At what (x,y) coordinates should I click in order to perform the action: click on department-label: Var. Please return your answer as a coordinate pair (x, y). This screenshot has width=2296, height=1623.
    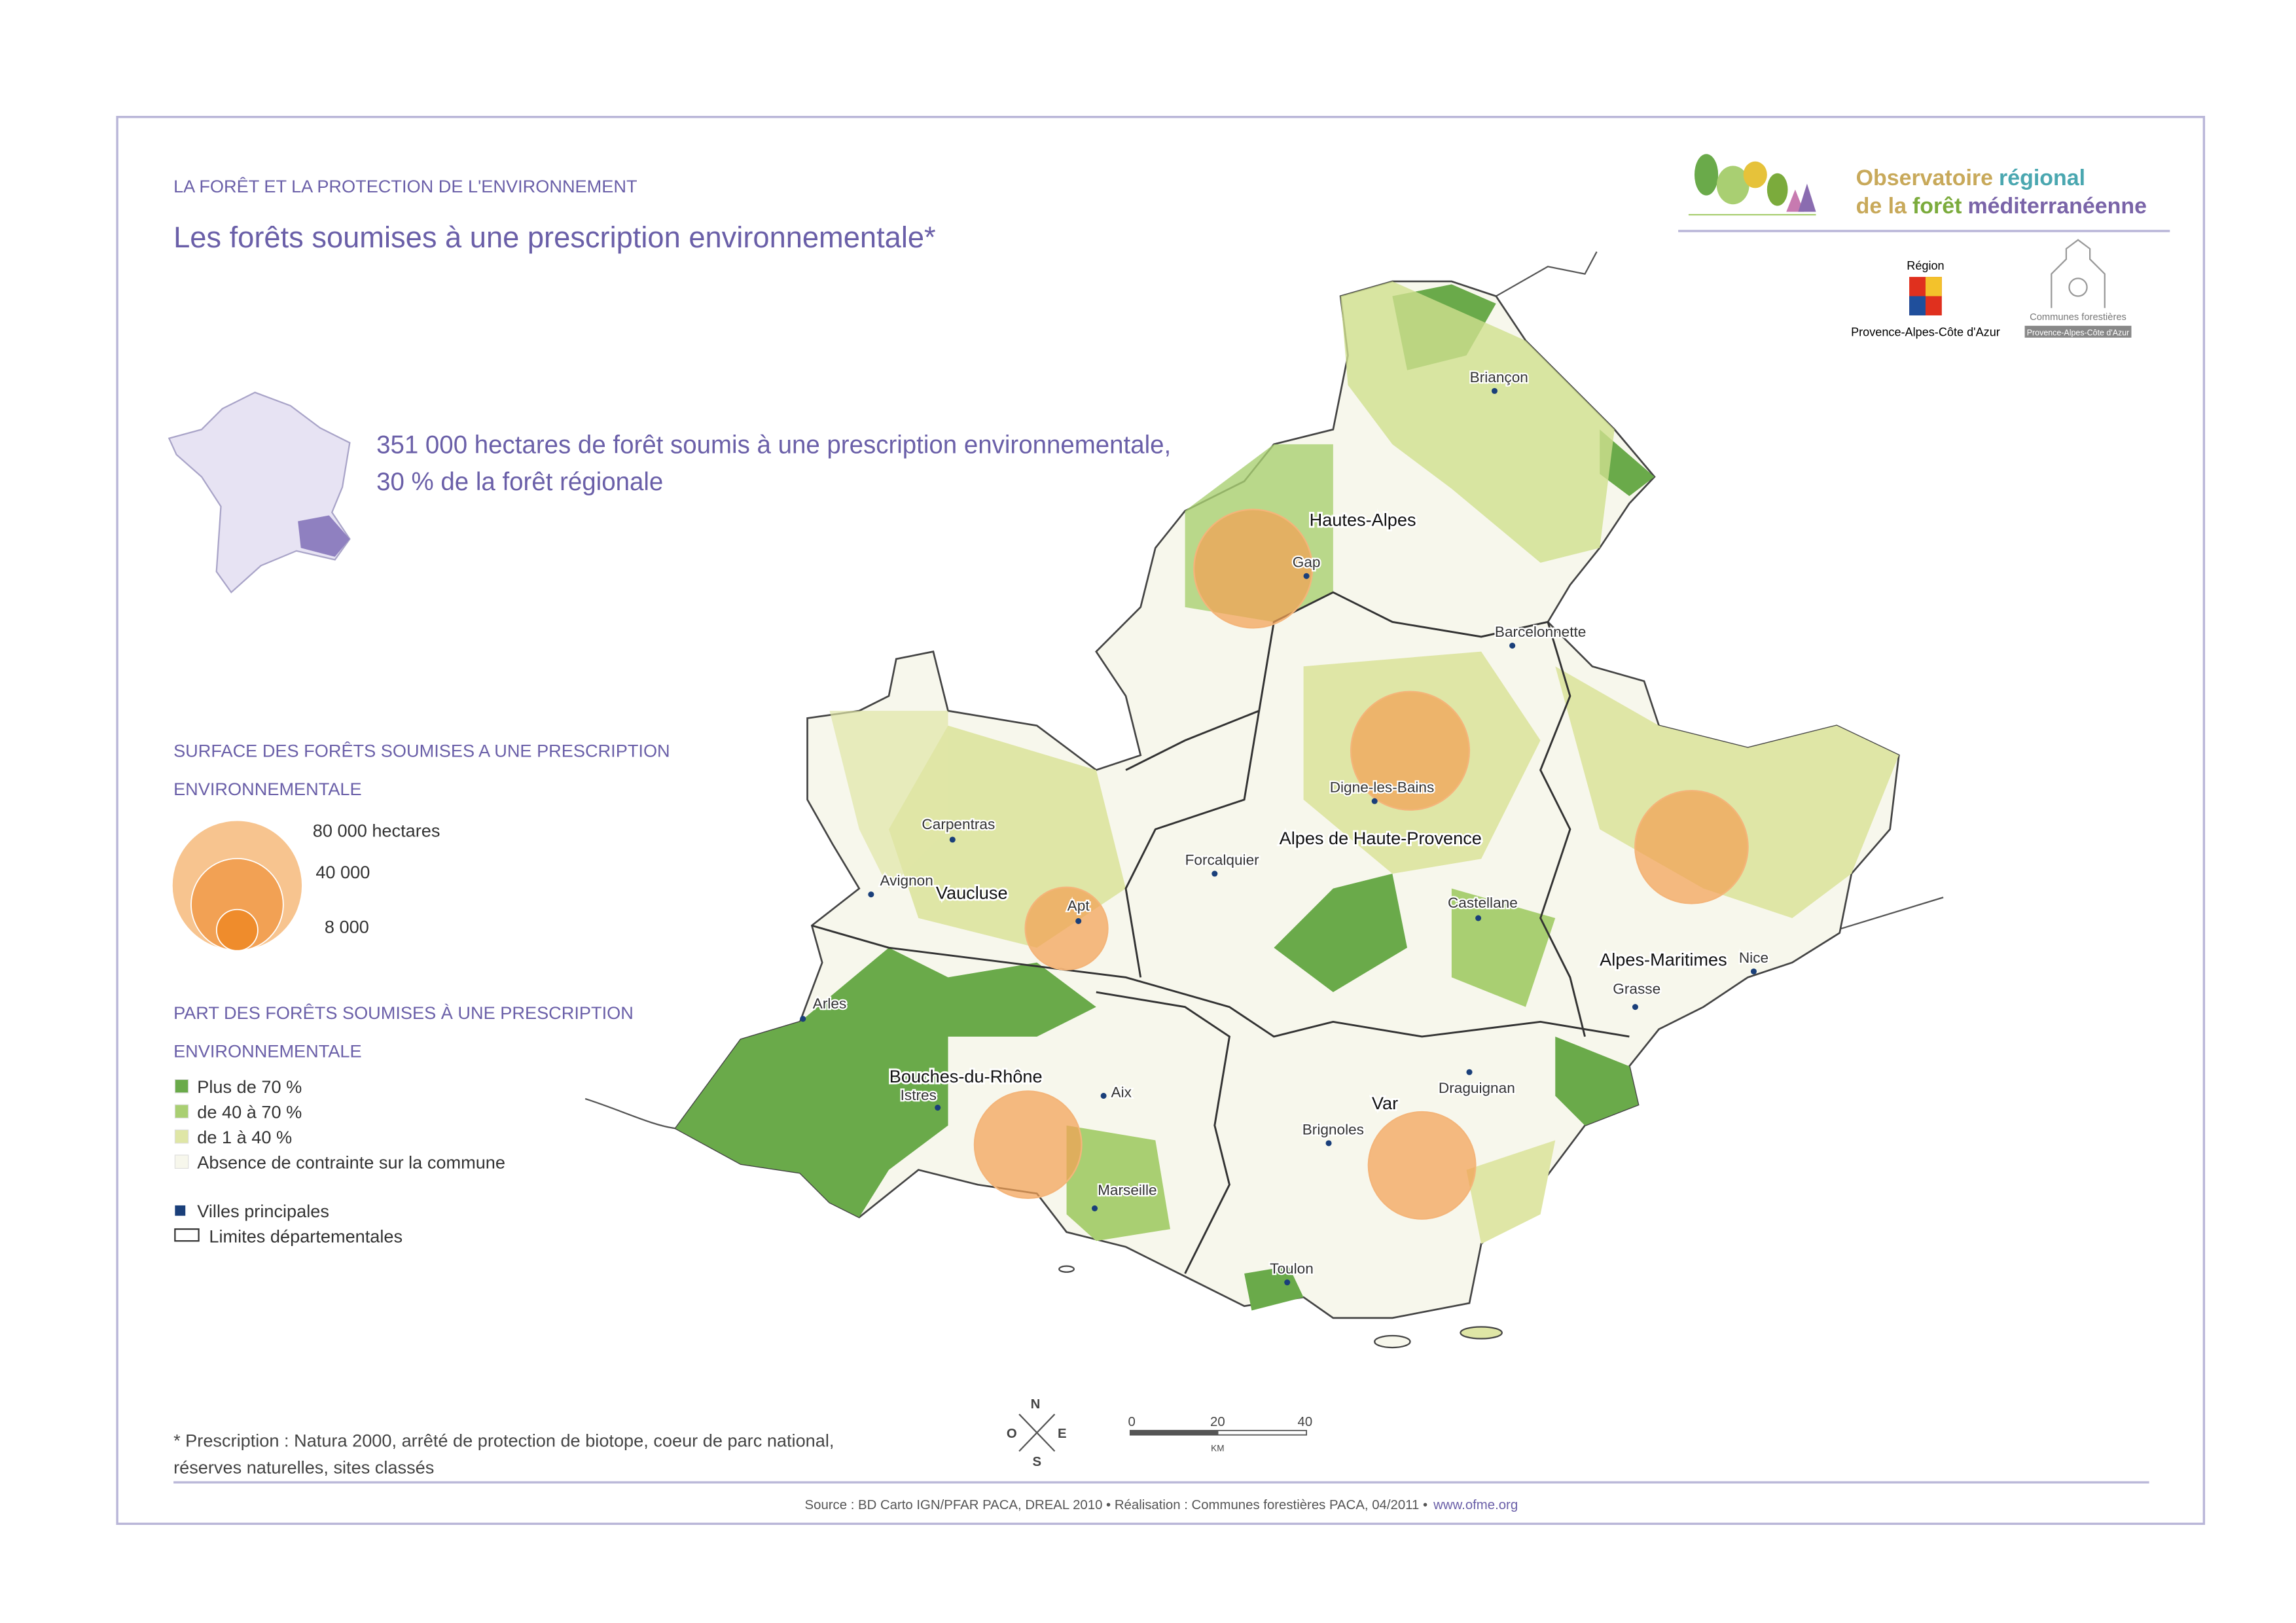
    Looking at the image, I should click on (1385, 1103).